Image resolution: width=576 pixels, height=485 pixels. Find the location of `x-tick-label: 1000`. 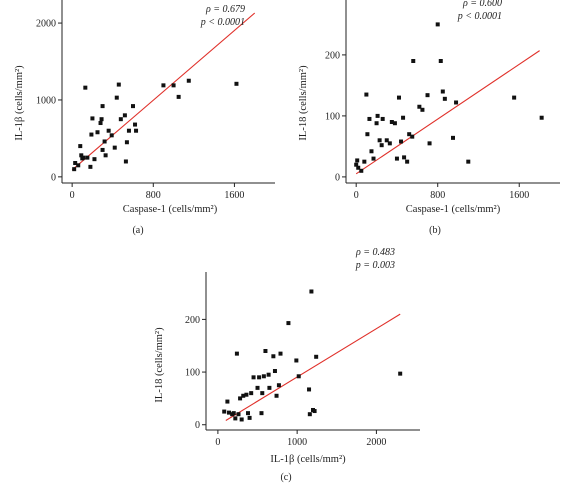

x-tick-label: 1000 is located at coordinates (297, 442).